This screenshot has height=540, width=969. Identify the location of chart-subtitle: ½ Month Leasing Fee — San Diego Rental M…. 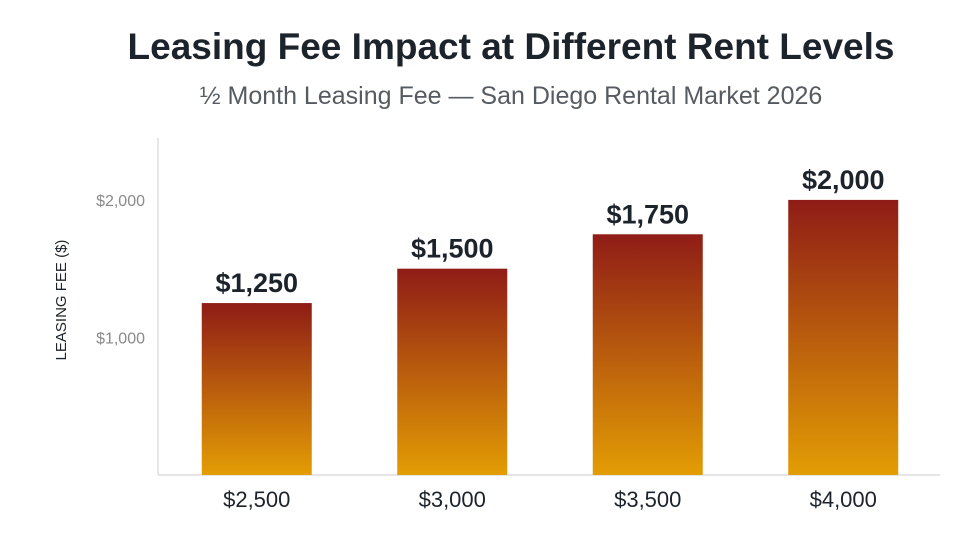
(511, 96).